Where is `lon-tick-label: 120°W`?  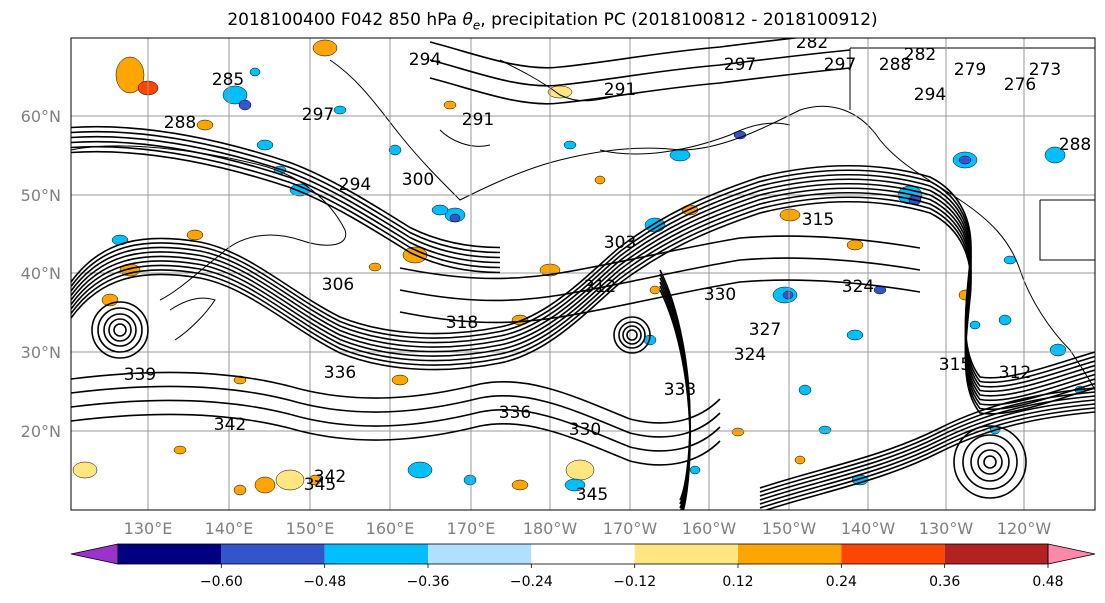 lon-tick-label: 120°W is located at coordinates (1024, 528).